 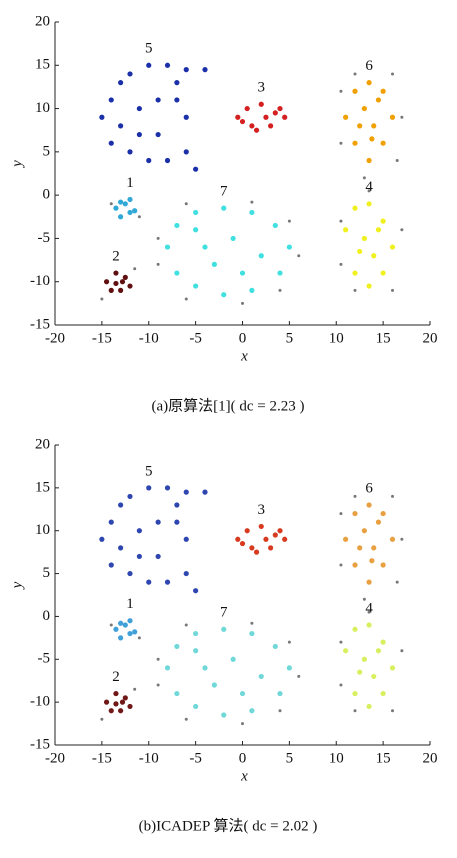 I want to click on x-tick-label: 10, so click(x=336, y=758).